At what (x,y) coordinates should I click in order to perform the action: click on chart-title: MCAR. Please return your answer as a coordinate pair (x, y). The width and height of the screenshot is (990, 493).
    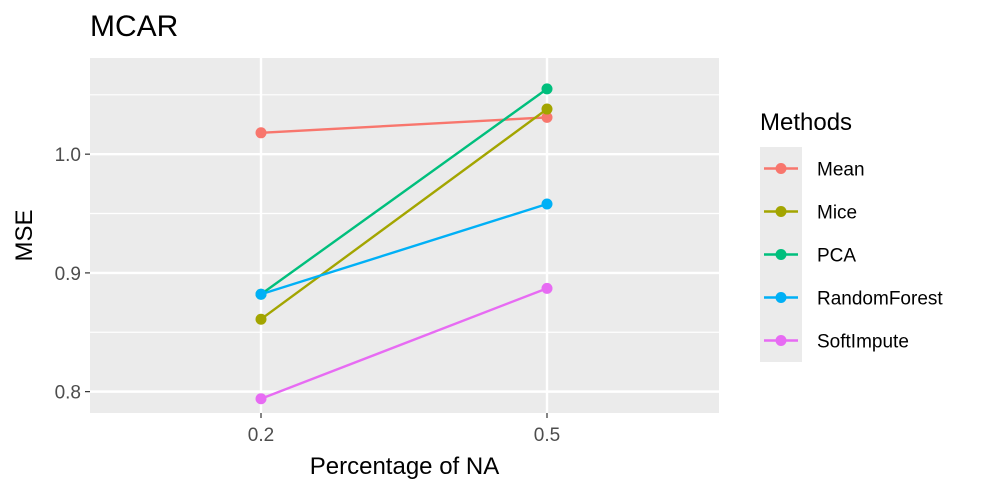
    Looking at the image, I should click on (134, 26).